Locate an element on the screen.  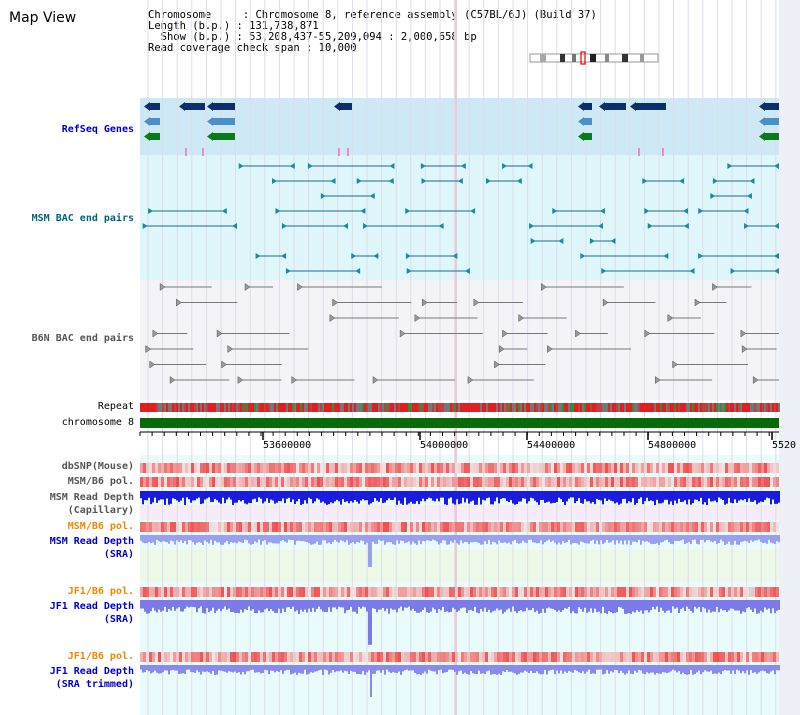
track-label-jf1-depth-trimmed: JF1 Read Depth is located at coordinates (91, 671).